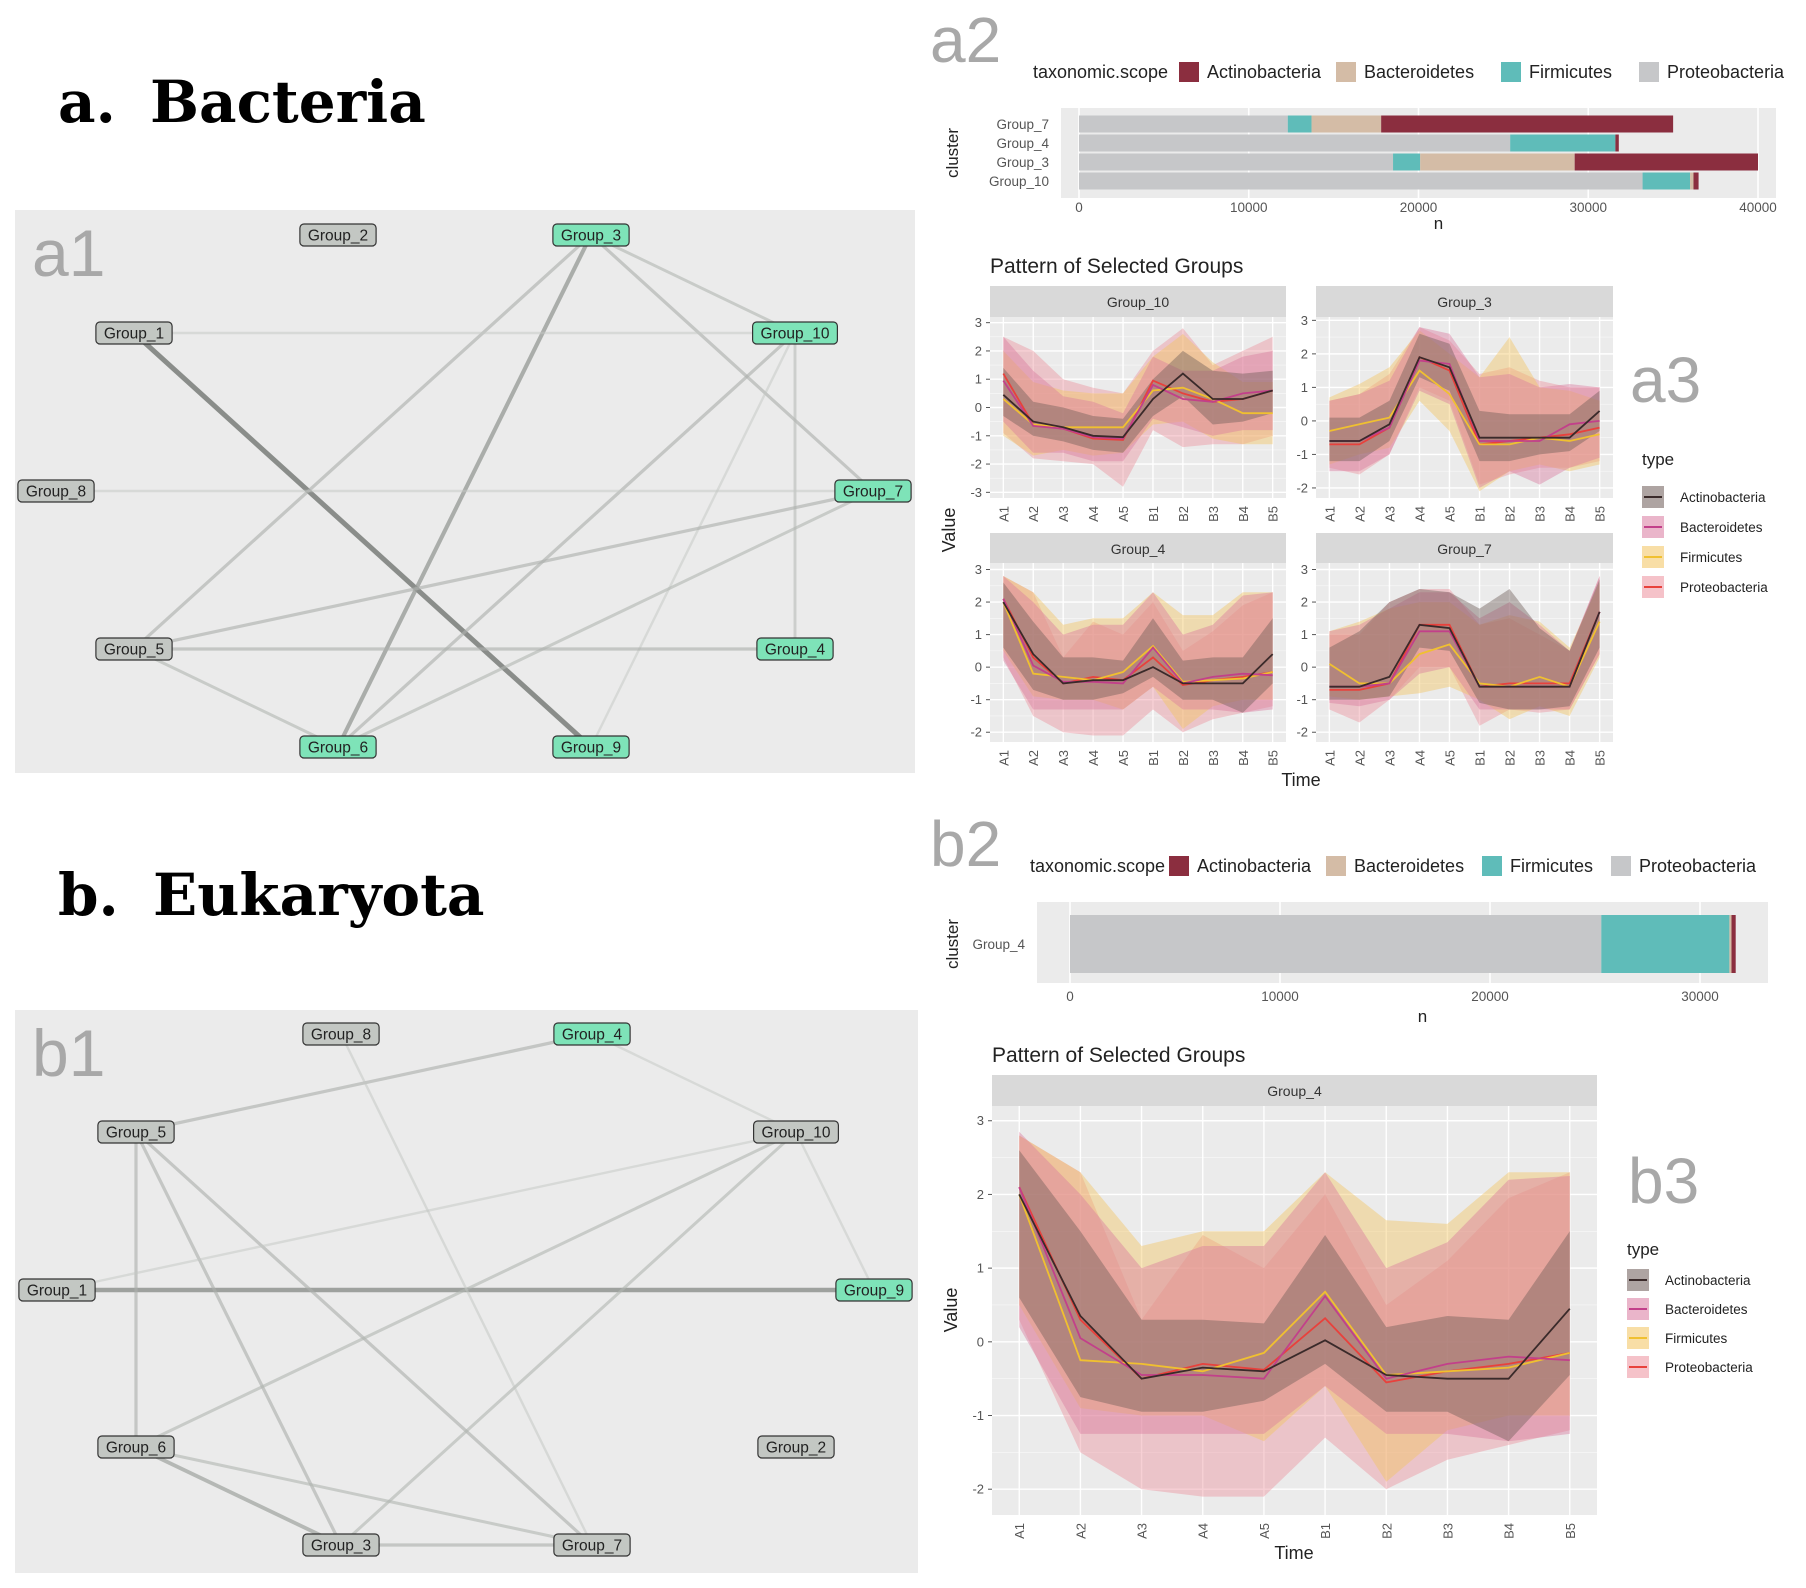  Describe the element at coordinates (795, 650) in the screenshot. I see `network-node-label: Group_4` at that location.